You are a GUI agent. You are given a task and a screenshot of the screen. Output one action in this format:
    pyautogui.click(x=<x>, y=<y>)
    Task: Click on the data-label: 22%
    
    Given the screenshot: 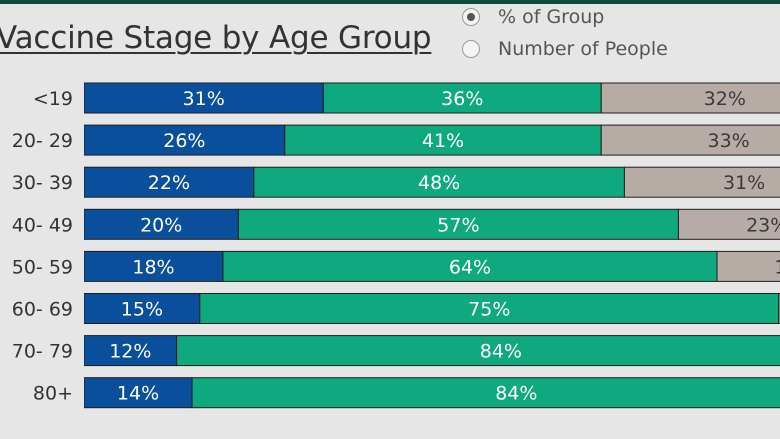 What is the action you would take?
    pyautogui.click(x=169, y=183)
    